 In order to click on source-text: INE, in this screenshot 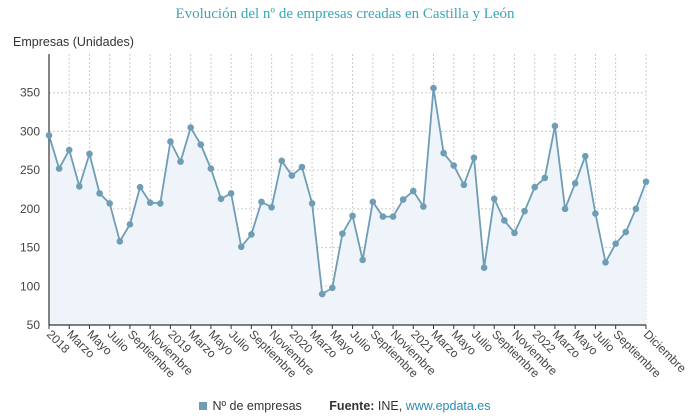, I will do `click(390, 406)`.